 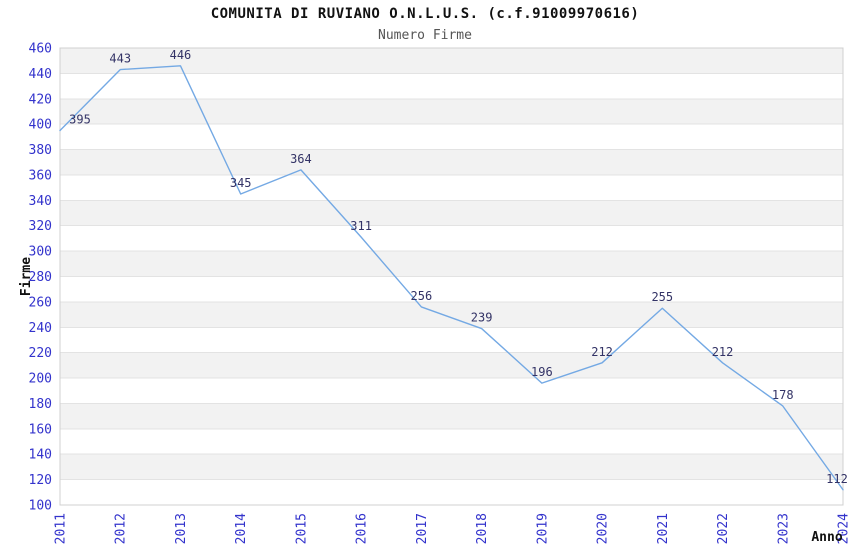 I want to click on y-axis-tick-label: 440, so click(x=40, y=74).